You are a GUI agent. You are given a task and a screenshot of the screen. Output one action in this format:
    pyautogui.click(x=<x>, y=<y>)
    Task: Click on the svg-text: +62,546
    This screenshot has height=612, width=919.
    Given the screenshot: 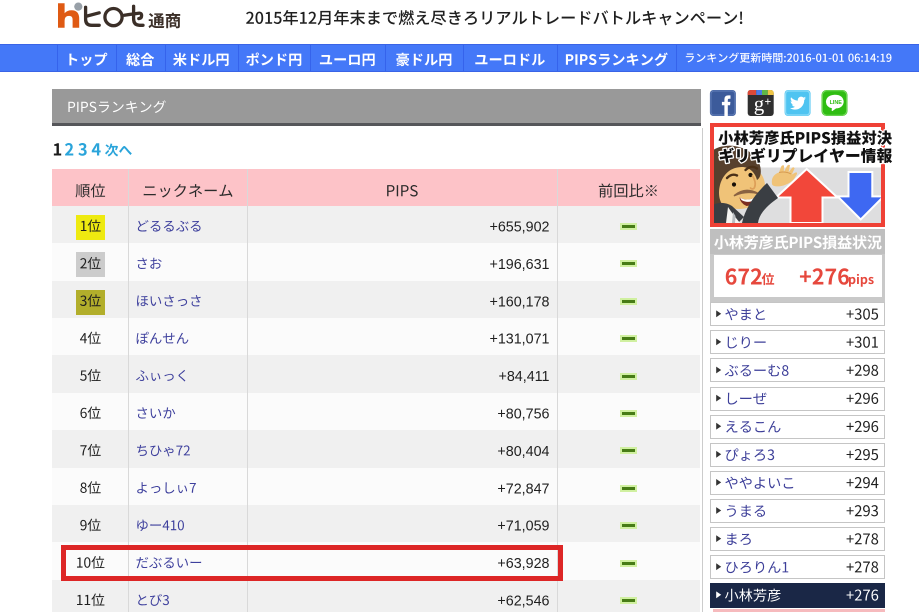 What is the action you would take?
    pyautogui.click(x=523, y=602)
    